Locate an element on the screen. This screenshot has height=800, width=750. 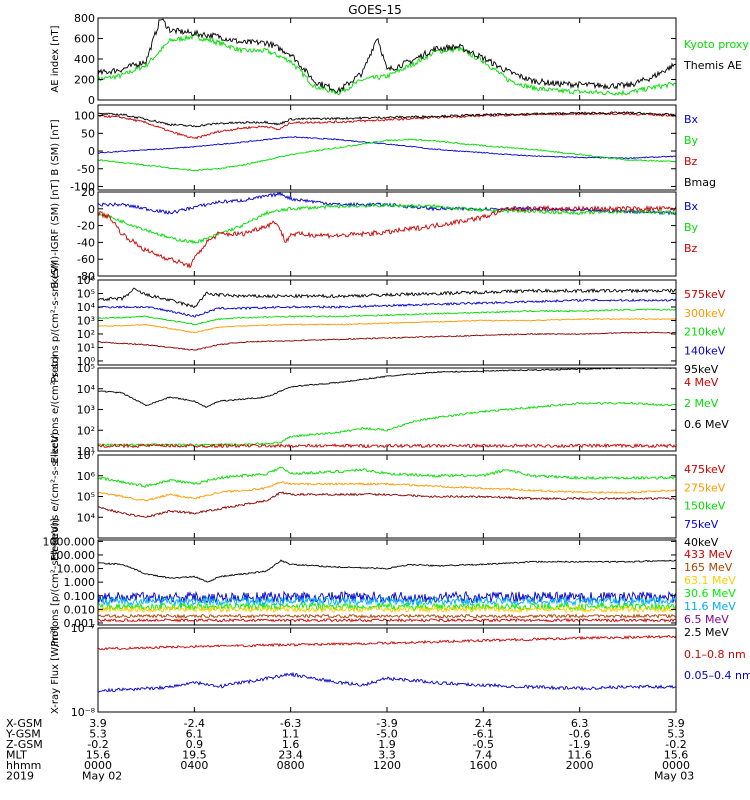
x-row-value: 1.6 is located at coordinates (291, 744).